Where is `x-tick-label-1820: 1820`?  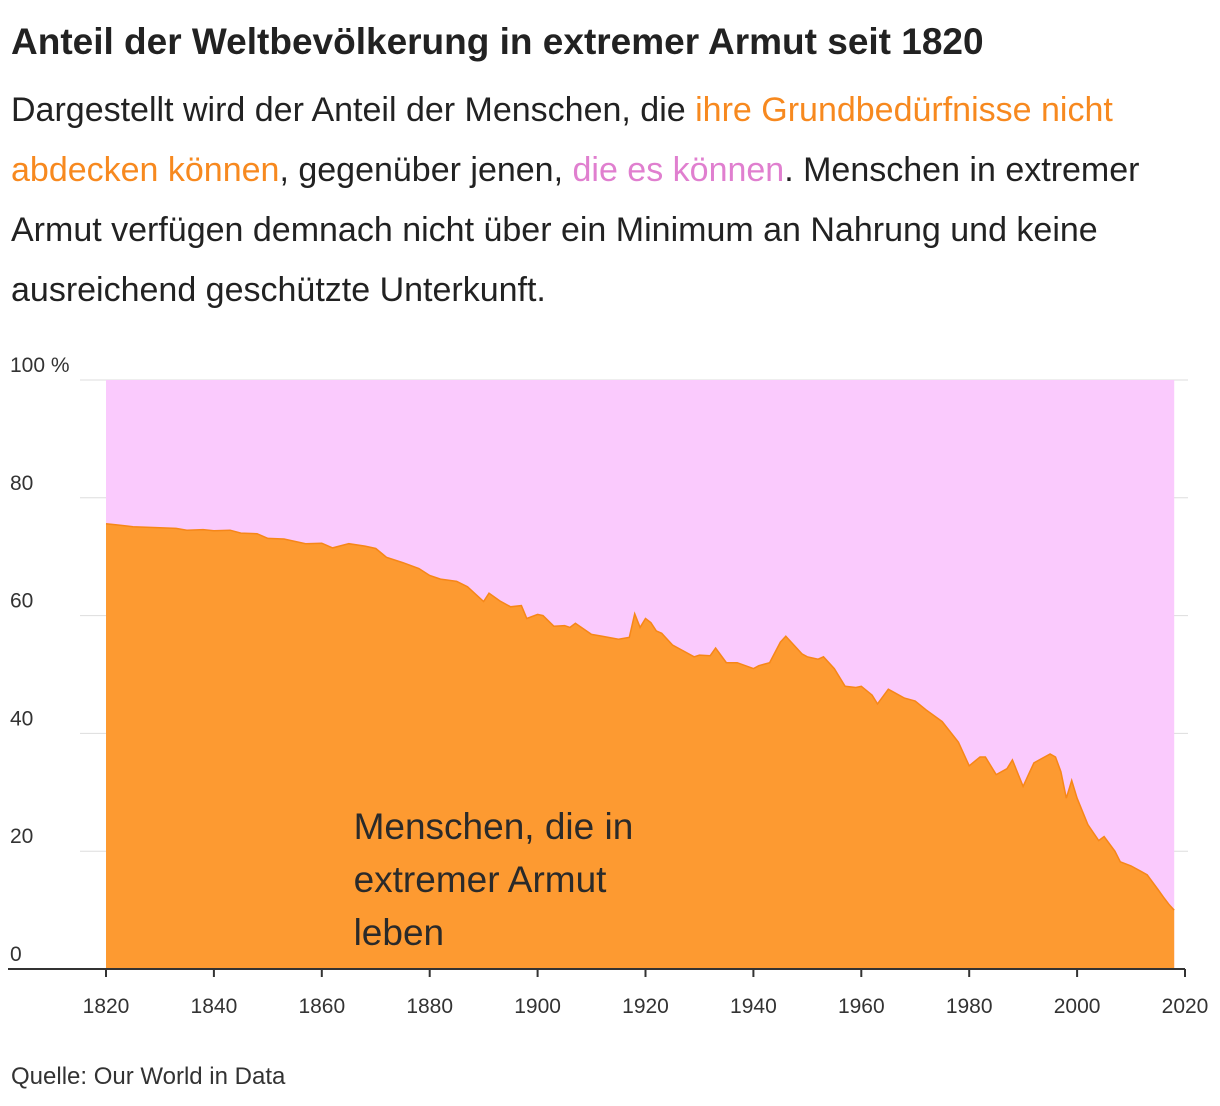
x-tick-label-1820: 1820 is located at coordinates (106, 1006).